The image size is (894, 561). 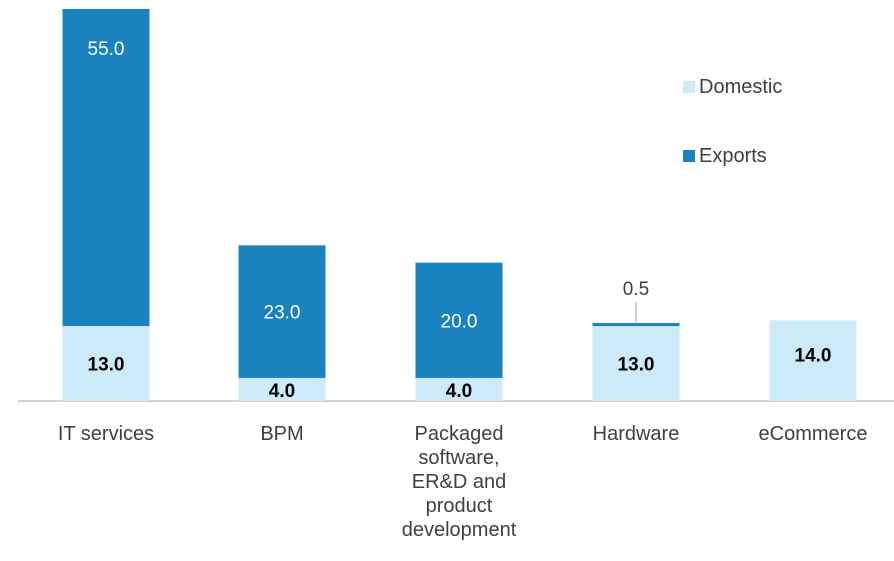 I want to click on legend-label-exports: Exports, so click(x=733, y=156).